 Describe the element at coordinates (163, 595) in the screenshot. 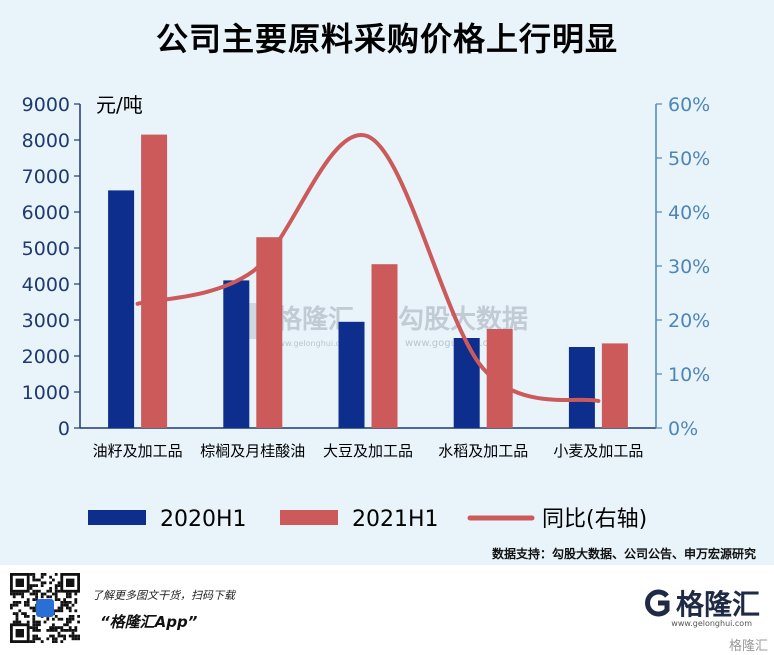

I see `promo-text: 了解更多图文干货，扫码下载` at that location.